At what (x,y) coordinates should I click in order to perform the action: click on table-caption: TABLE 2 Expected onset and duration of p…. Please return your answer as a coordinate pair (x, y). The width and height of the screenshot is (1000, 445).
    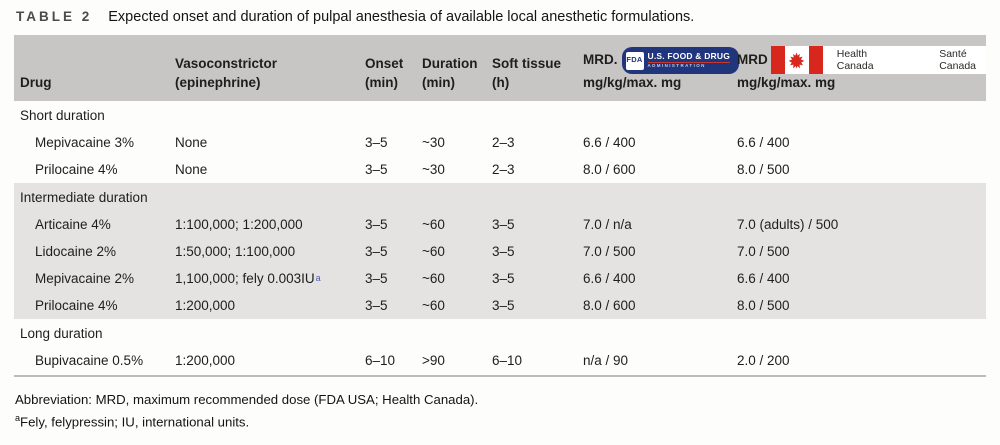
    Looking at the image, I should click on (500, 17).